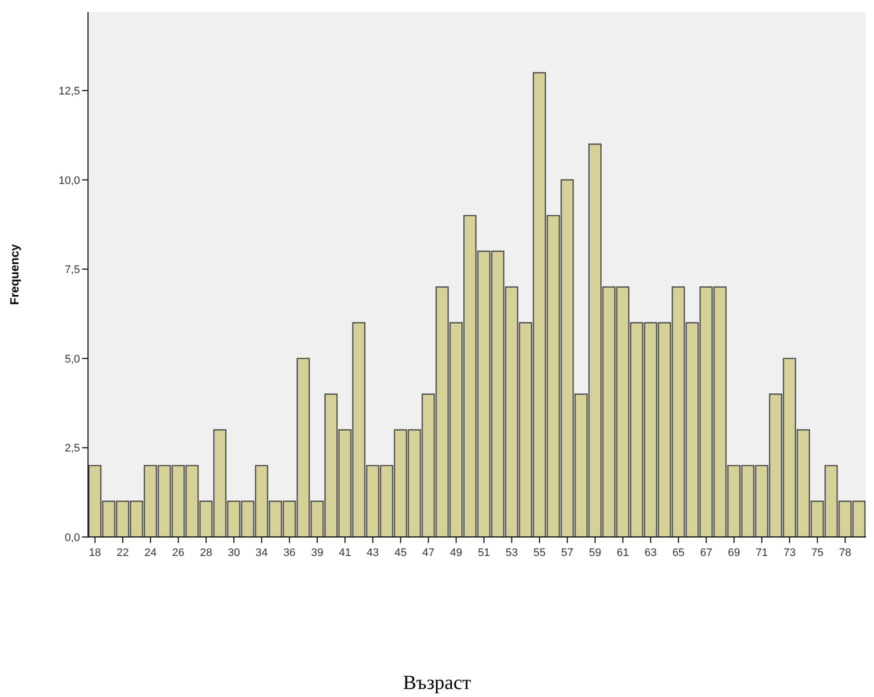  What do you see at coordinates (14, 274) in the screenshot?
I see `y-axis-title: Frequency` at bounding box center [14, 274].